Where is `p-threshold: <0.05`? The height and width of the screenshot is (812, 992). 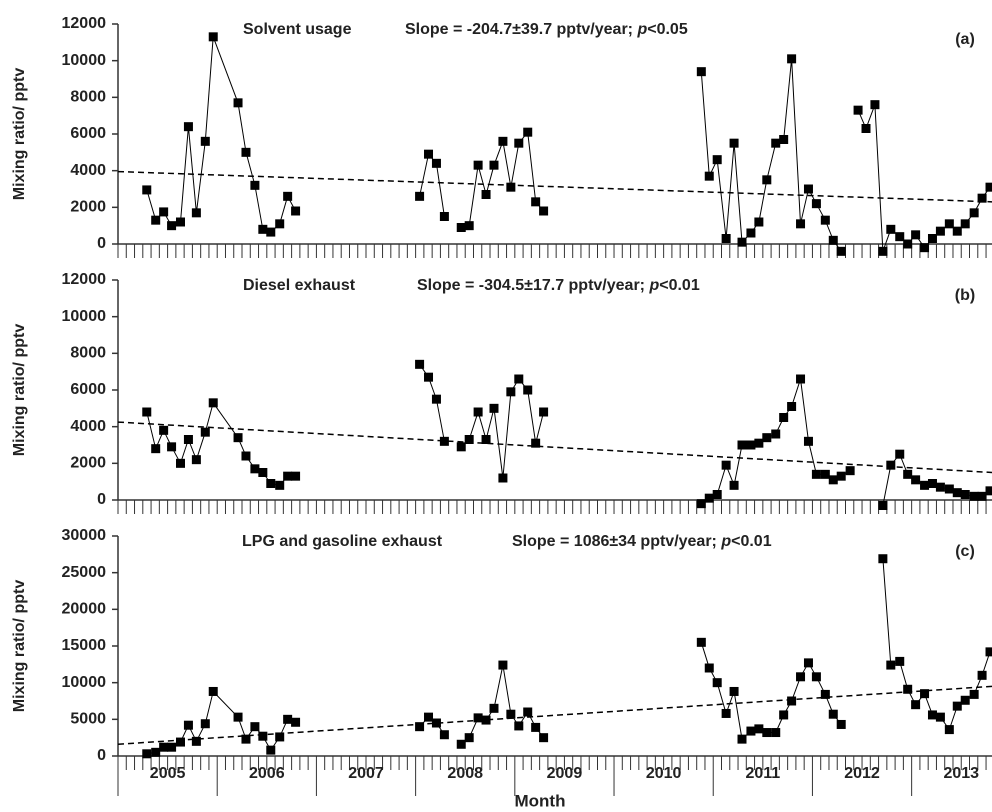
p-threshold: <0.05 is located at coordinates (667, 29).